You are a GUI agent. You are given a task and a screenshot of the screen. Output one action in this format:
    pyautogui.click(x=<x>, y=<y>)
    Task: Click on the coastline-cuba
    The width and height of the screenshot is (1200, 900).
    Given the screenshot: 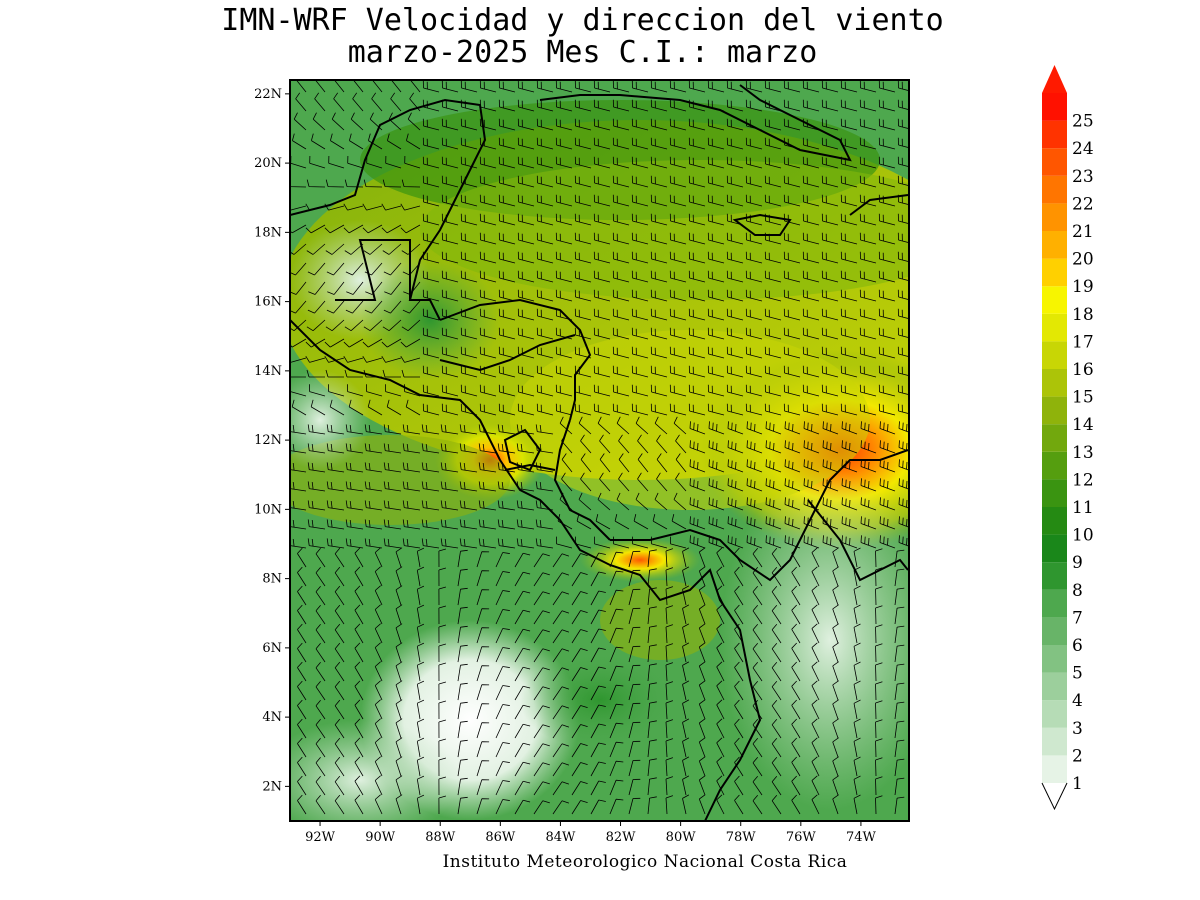 What is the action you would take?
    pyautogui.click(x=695, y=123)
    